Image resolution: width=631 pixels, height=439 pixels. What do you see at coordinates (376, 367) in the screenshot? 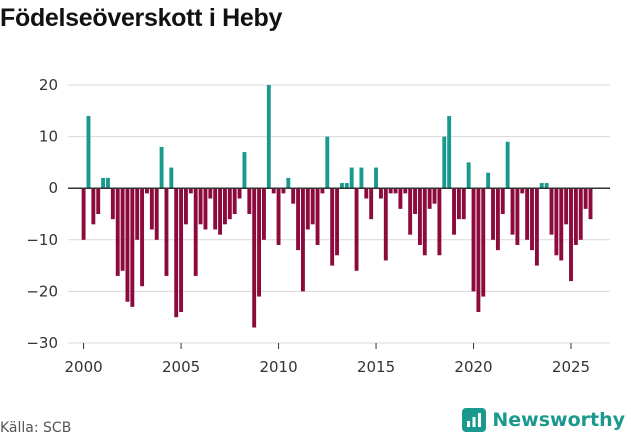
I see `x-tick-label: 2015` at bounding box center [376, 367].